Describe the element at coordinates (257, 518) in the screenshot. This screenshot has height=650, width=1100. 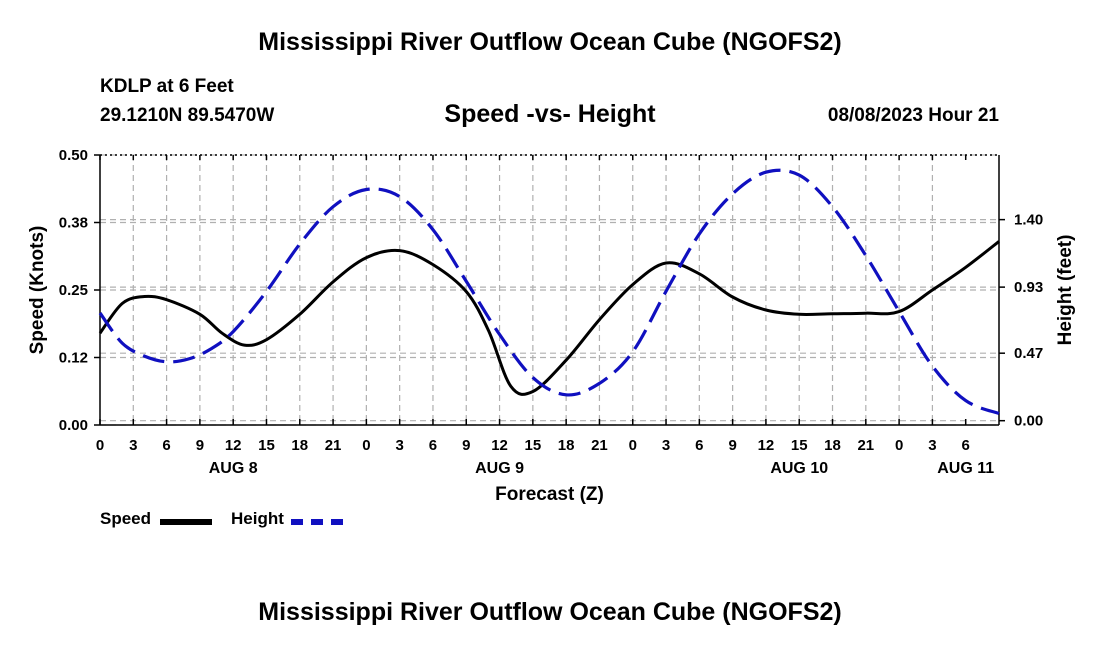
I see `legend-height-label: Height` at that location.